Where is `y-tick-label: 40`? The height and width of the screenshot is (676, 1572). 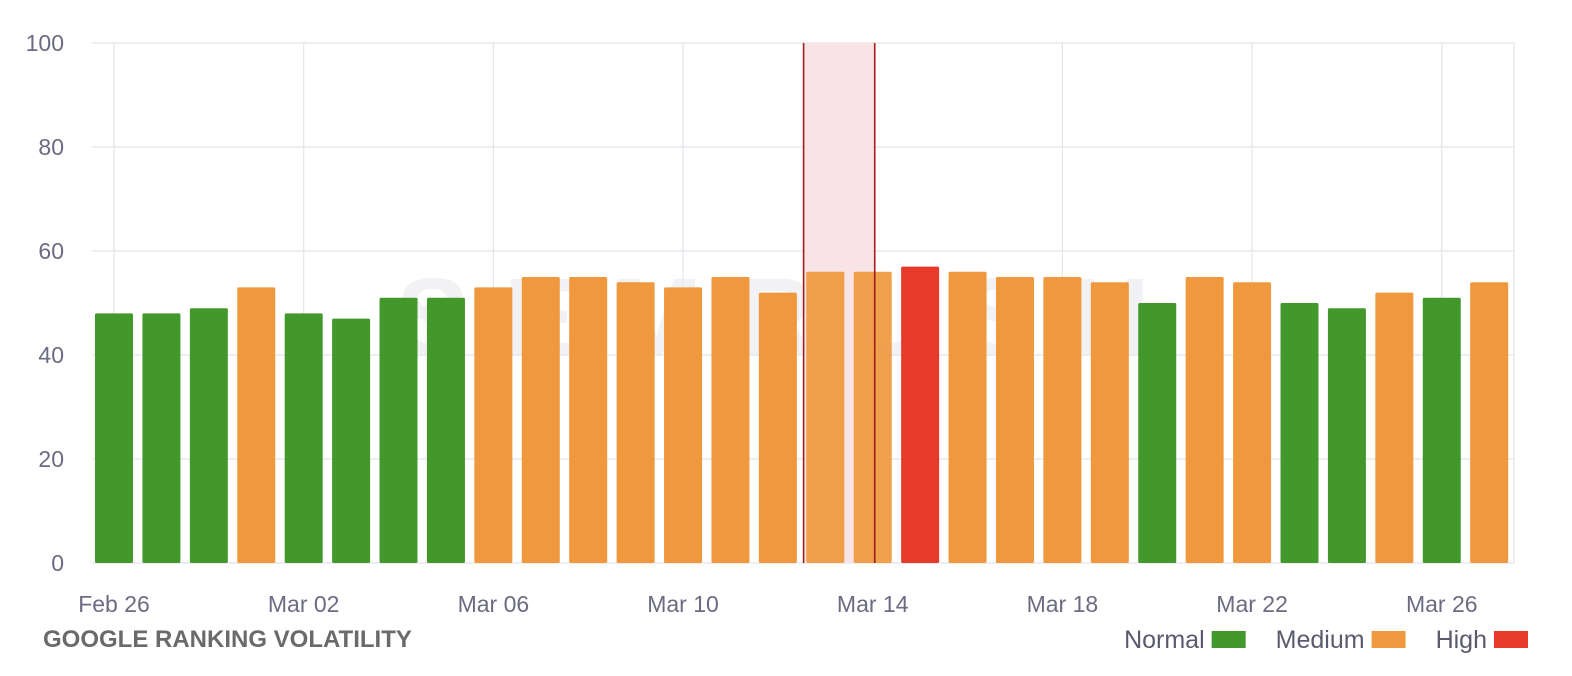 y-tick-label: 40 is located at coordinates (51, 355).